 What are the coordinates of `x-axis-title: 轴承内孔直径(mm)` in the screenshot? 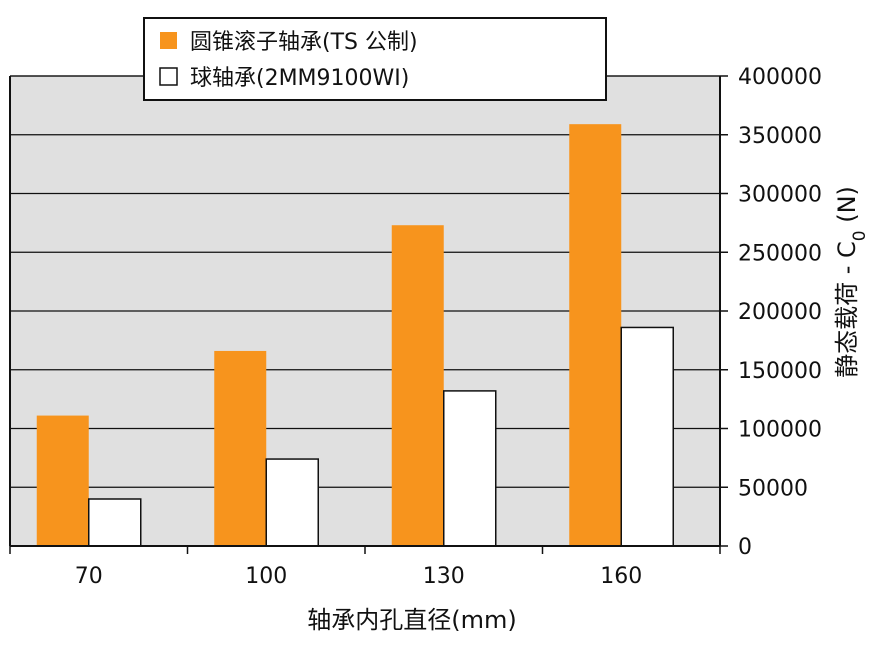 It's located at (411, 620).